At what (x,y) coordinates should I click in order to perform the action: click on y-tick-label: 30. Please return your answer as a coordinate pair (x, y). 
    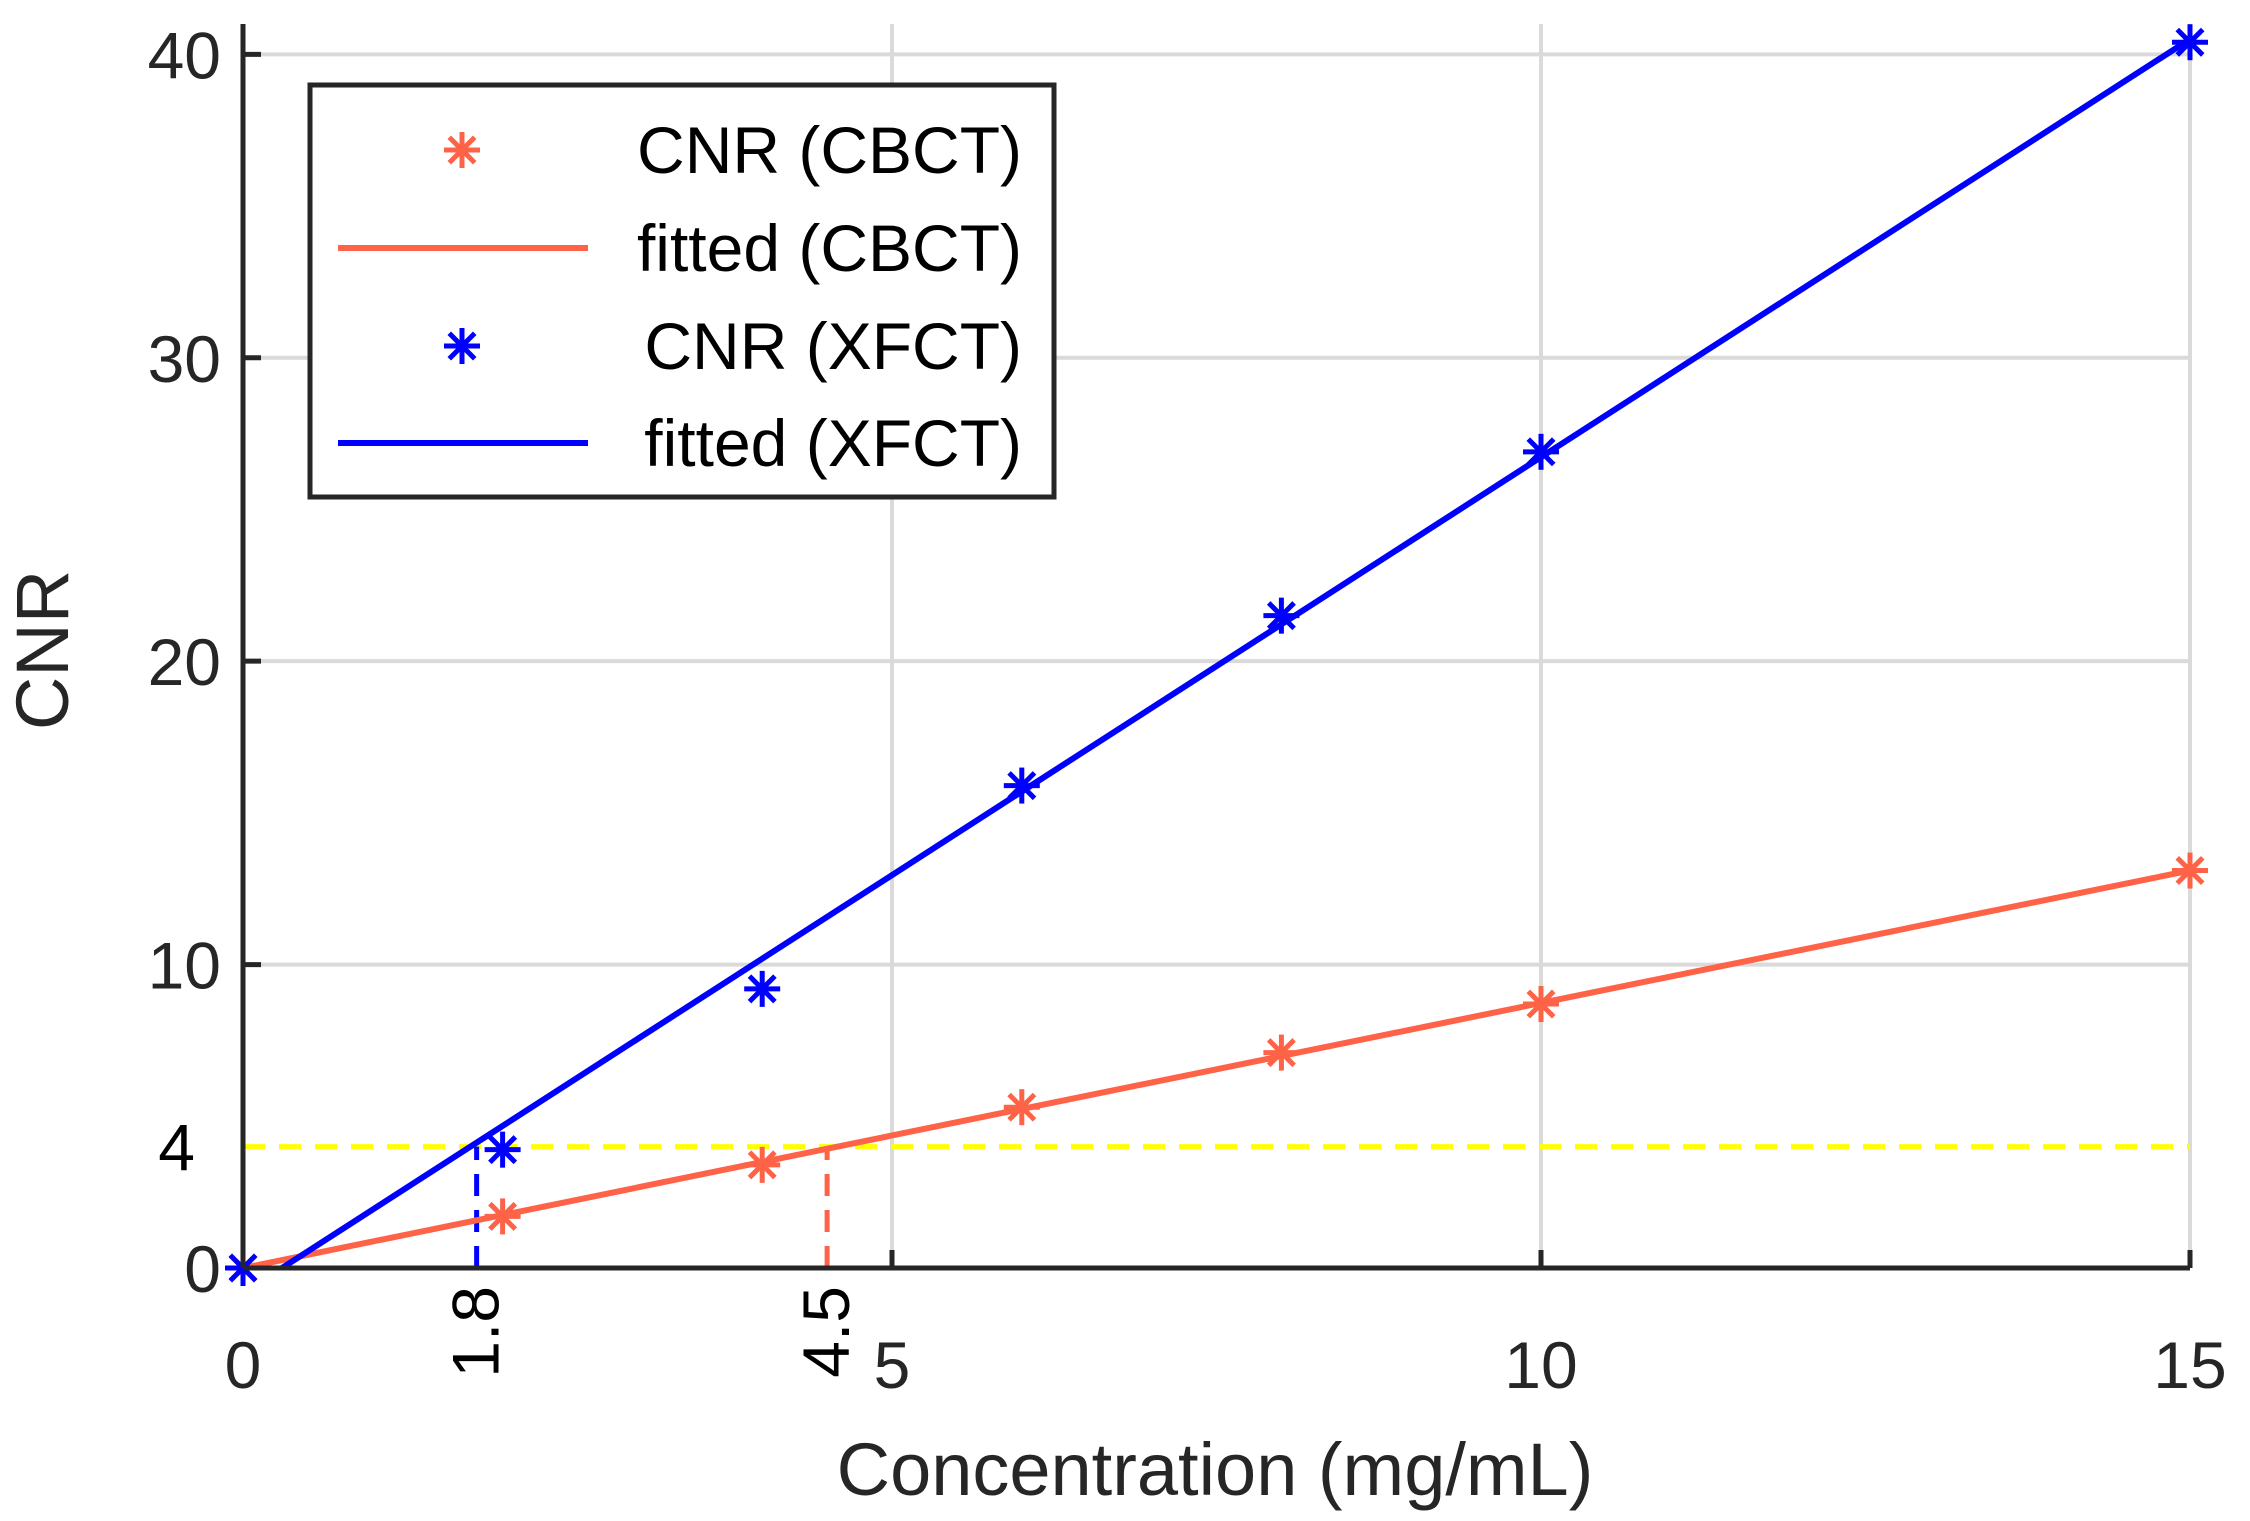
    Looking at the image, I should click on (184, 359).